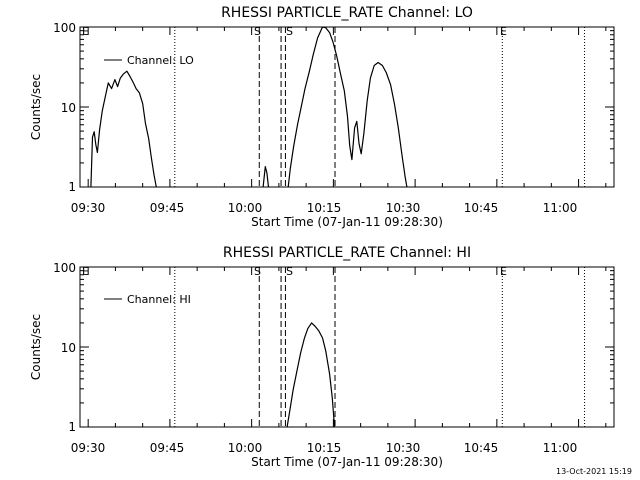  What do you see at coordinates (160, 60) in the screenshot?
I see `legend-label-lo: Channel: LO` at bounding box center [160, 60].